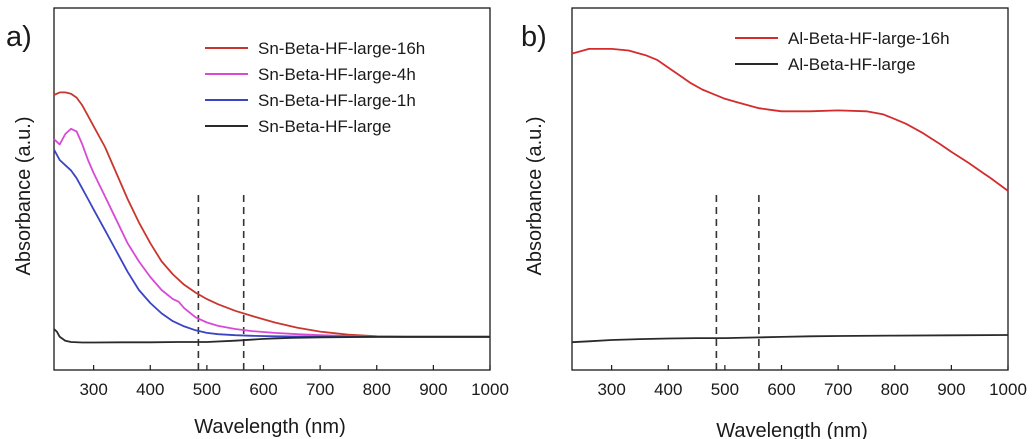  What do you see at coordinates (490, 389) in the screenshot?
I see `x-tick-label-a: 1000` at bounding box center [490, 389].